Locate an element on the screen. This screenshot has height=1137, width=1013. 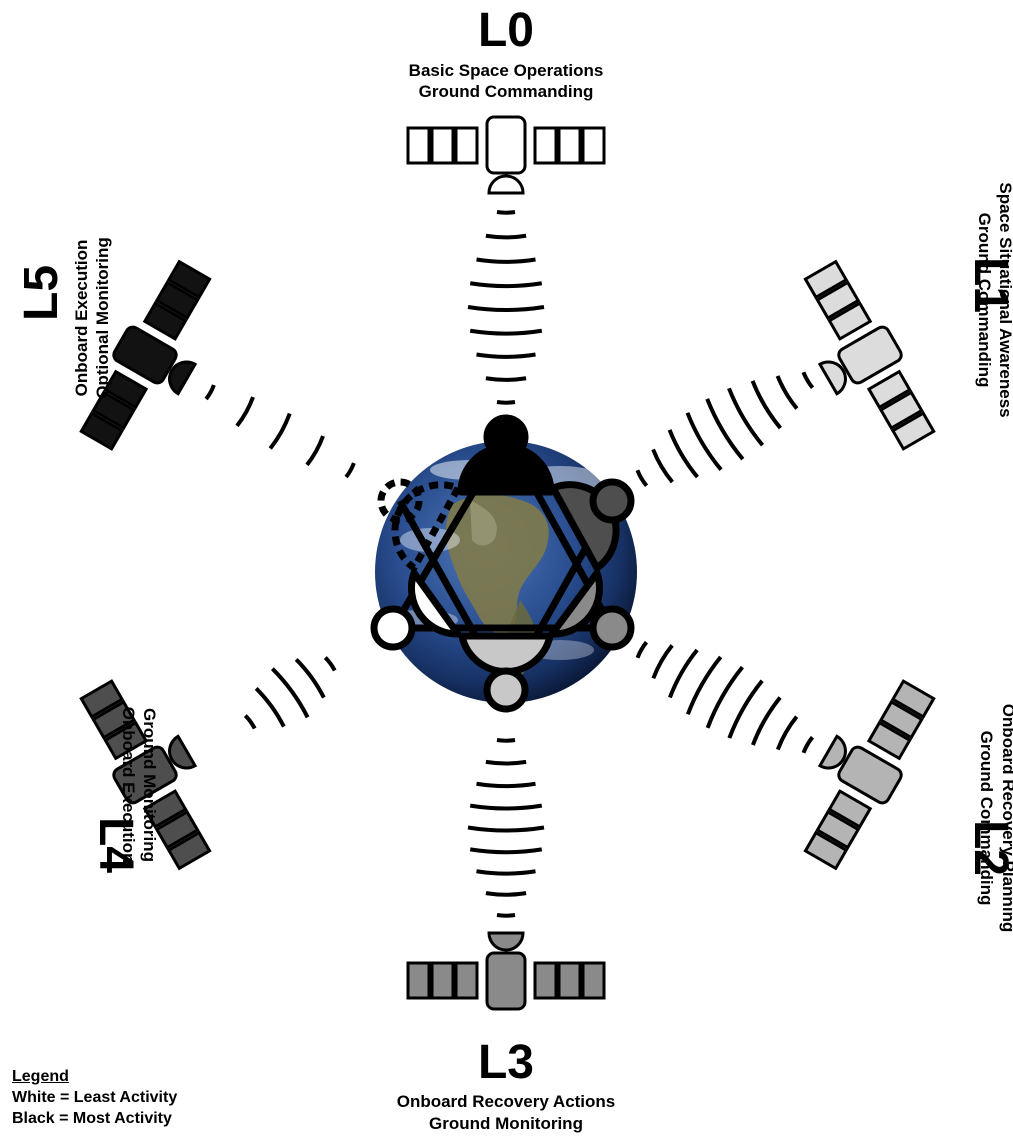
legend-item-white: White = Least Activity is located at coordinates (95, 1097).